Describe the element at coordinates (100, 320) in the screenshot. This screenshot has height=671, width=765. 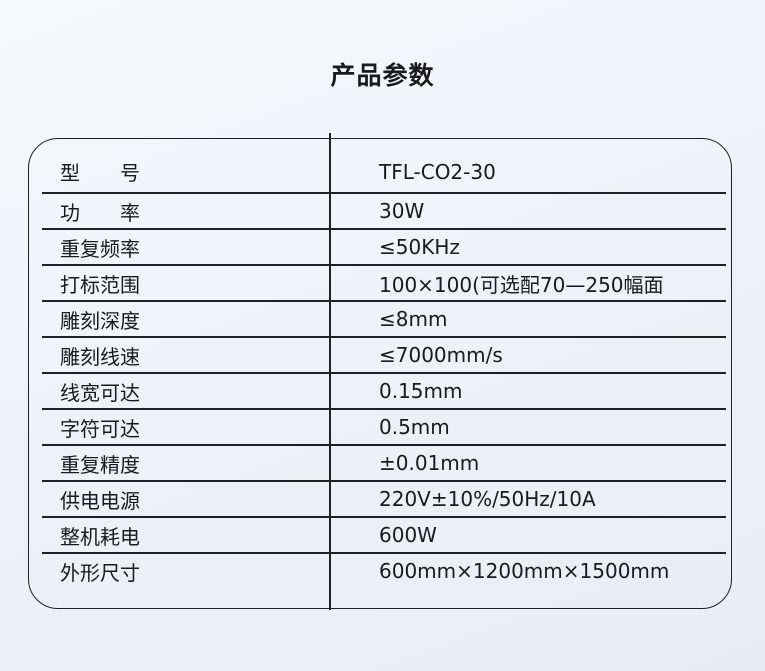
I see `spec-label: 雕刻深度` at that location.